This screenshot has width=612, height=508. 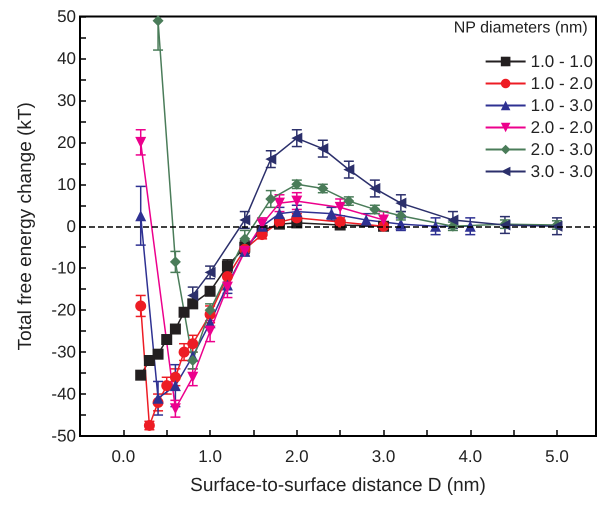 What do you see at coordinates (521, 28) in the screenshot?
I see `legend-title: NP diameters (nm)` at bounding box center [521, 28].